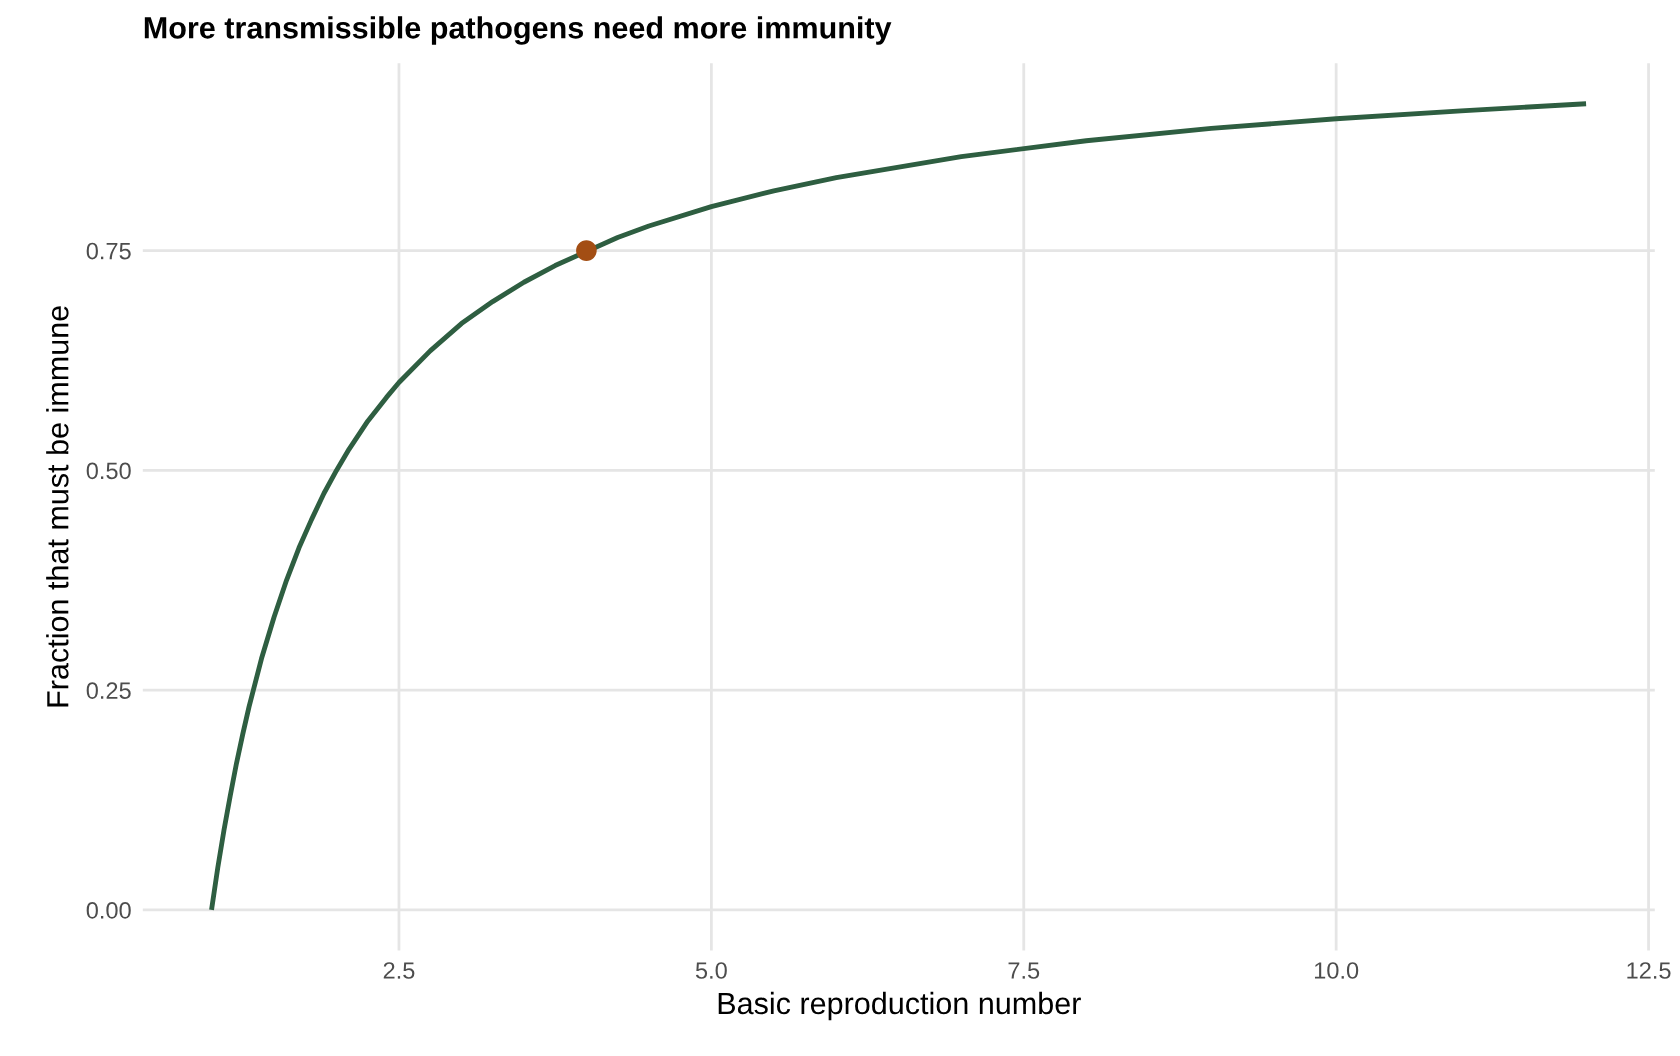 The image size is (1680, 1056). I want to click on x-tick-label: 5.0, so click(711, 970).